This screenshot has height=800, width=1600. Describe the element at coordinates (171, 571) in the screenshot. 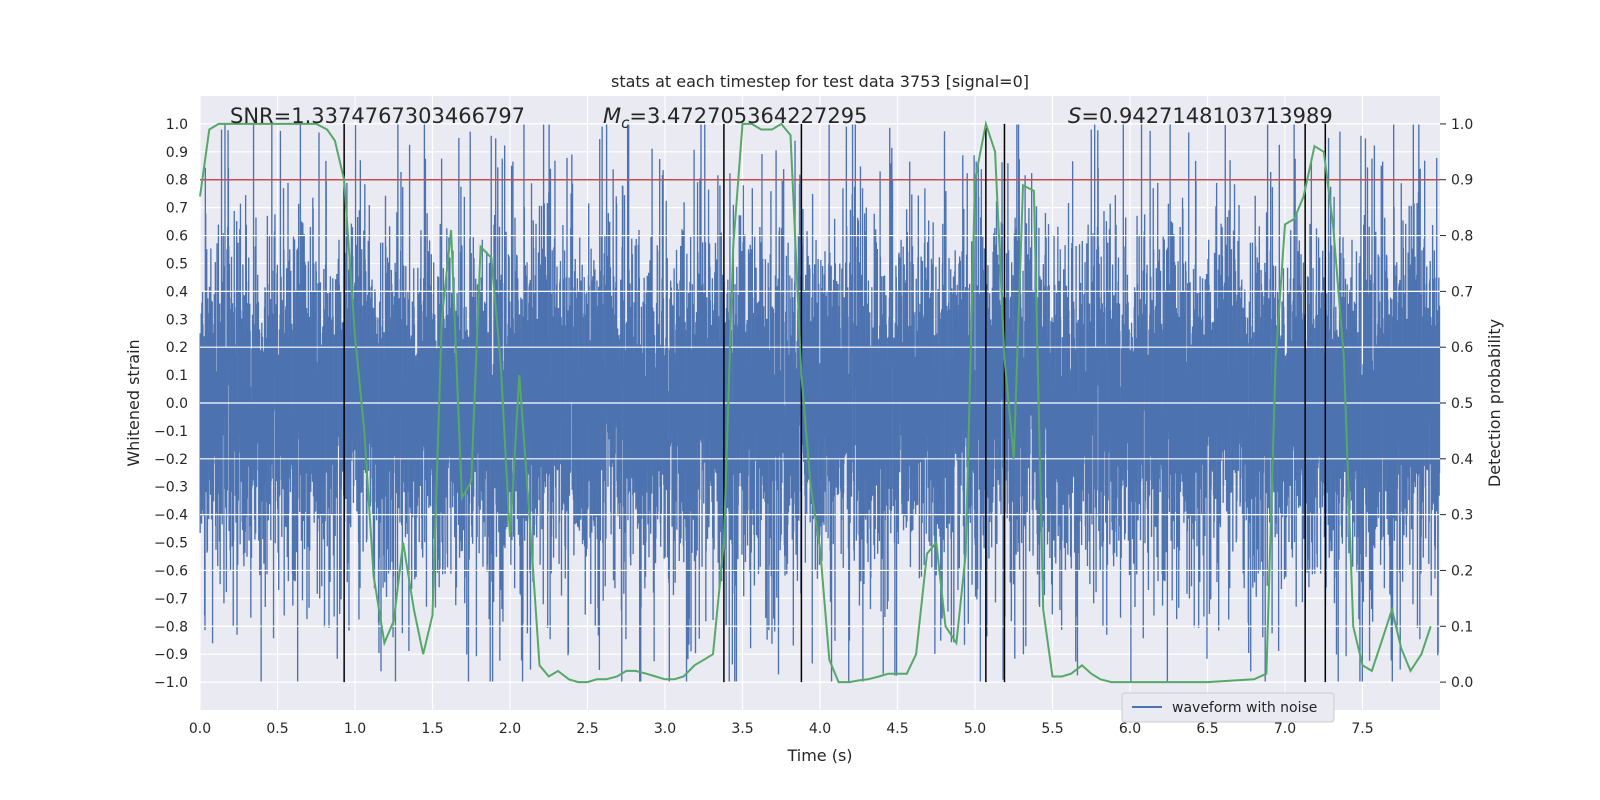

I see `y-tick-label: −0.6` at that location.